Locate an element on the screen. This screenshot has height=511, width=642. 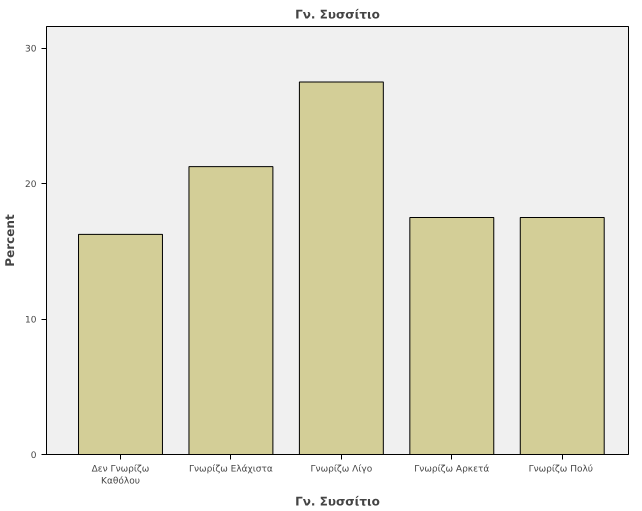
y-axis-title: Percent is located at coordinates (10, 240).